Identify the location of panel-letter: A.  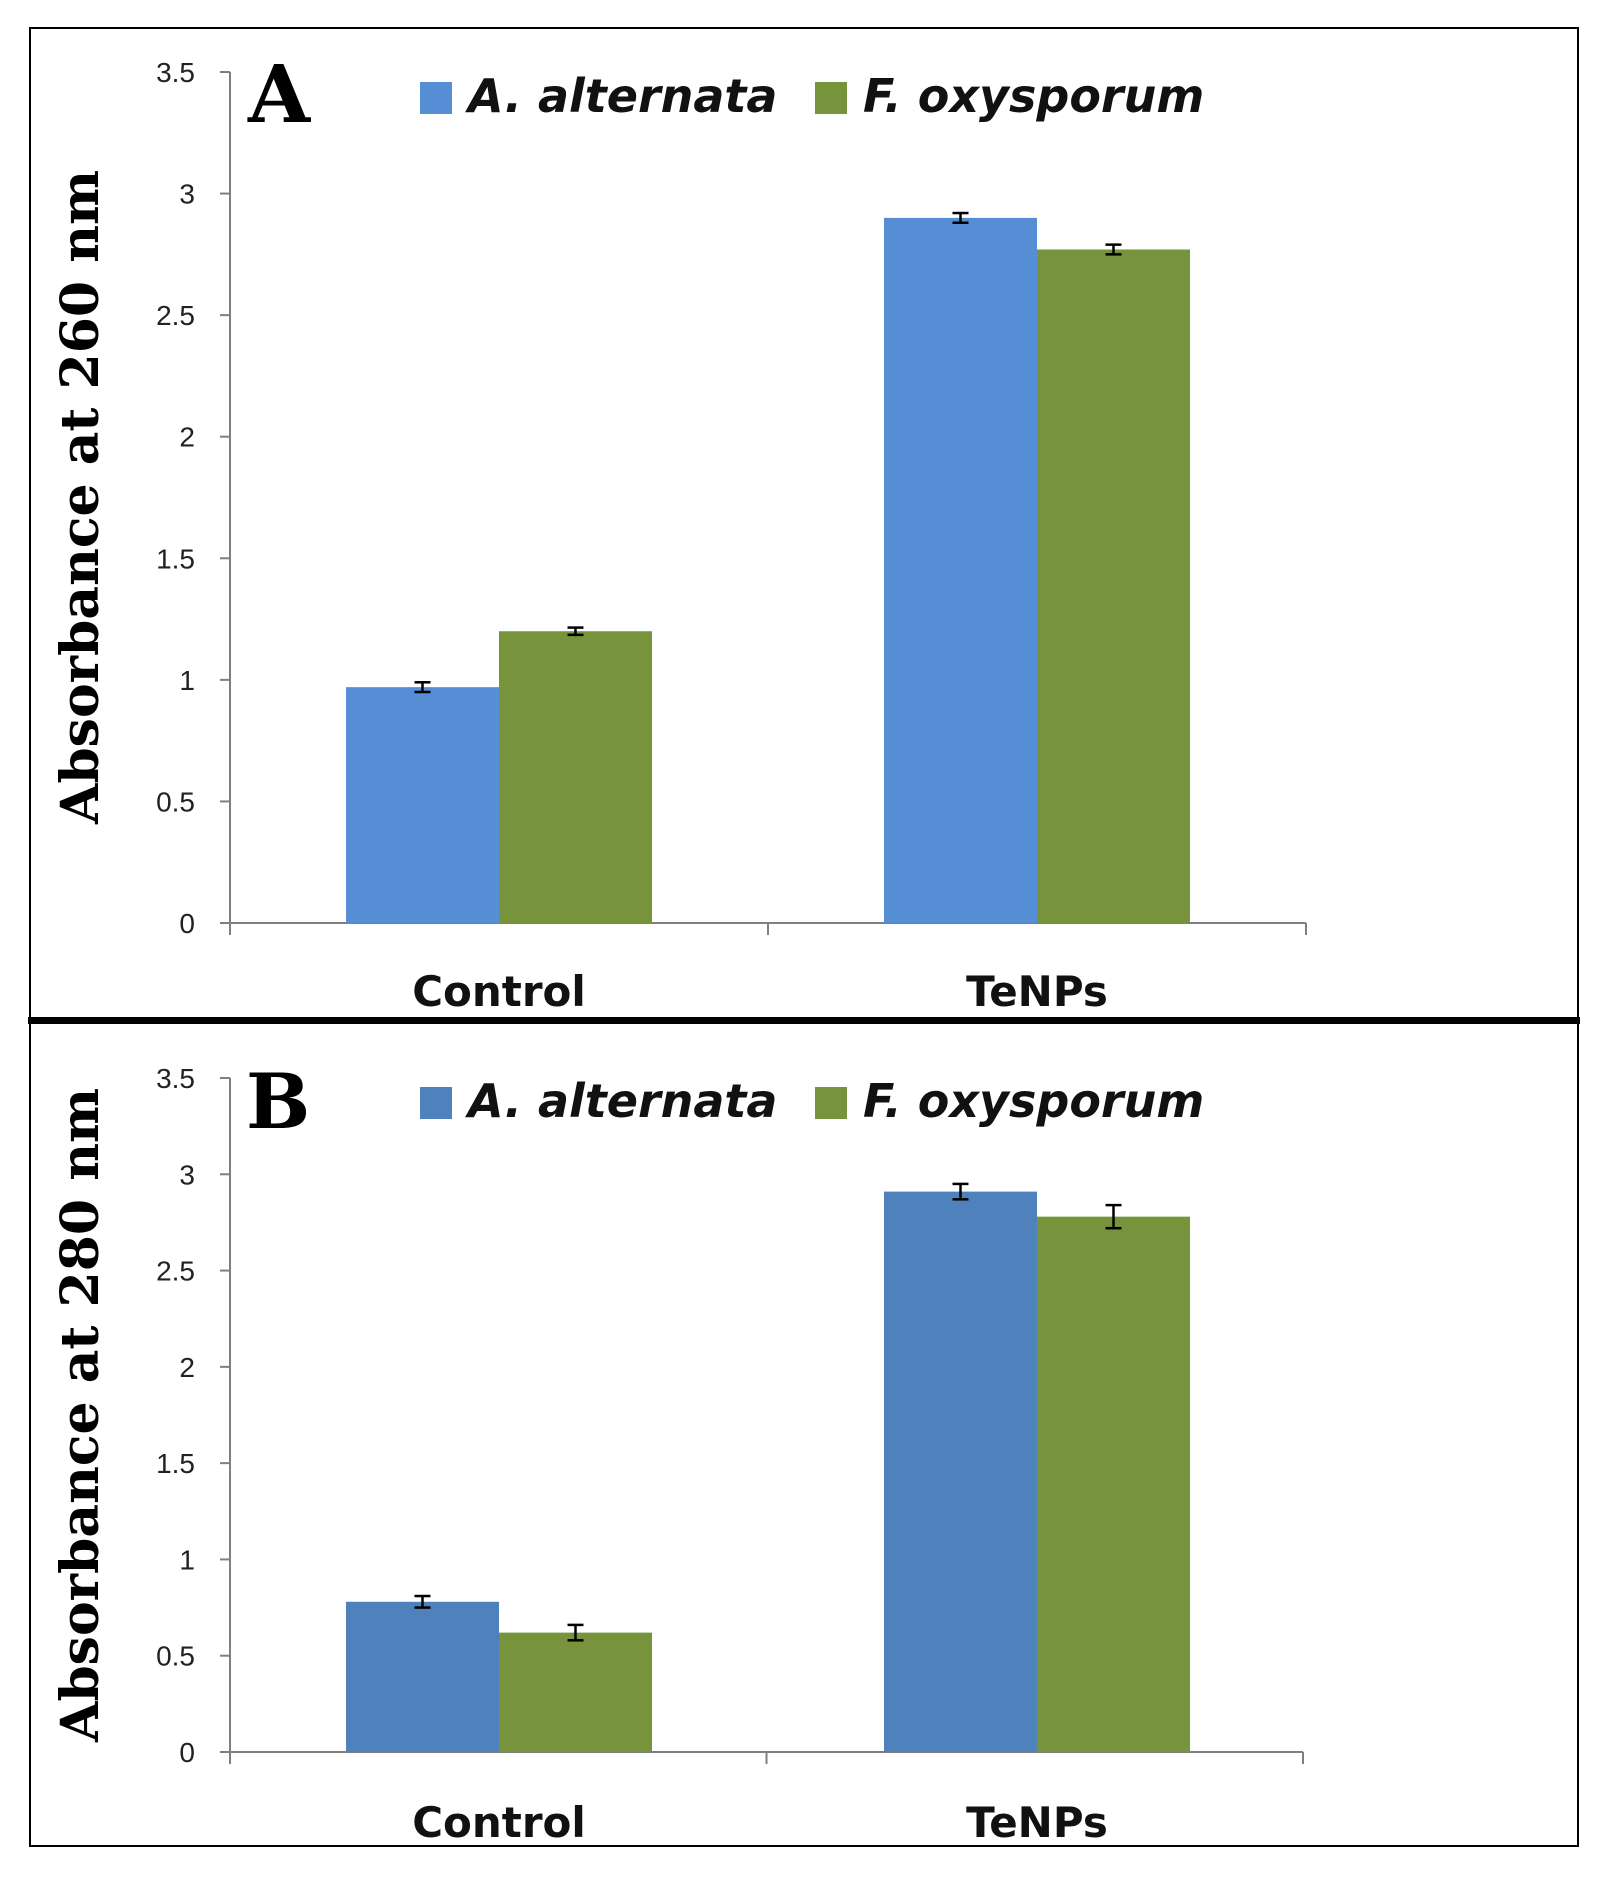
(279, 94).